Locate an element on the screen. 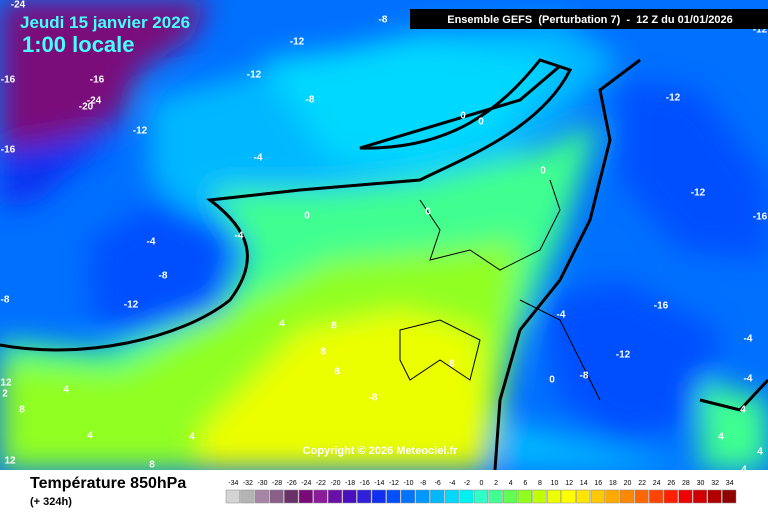 This screenshot has height=512, width=768. scale-tick: -18 is located at coordinates (350, 483).